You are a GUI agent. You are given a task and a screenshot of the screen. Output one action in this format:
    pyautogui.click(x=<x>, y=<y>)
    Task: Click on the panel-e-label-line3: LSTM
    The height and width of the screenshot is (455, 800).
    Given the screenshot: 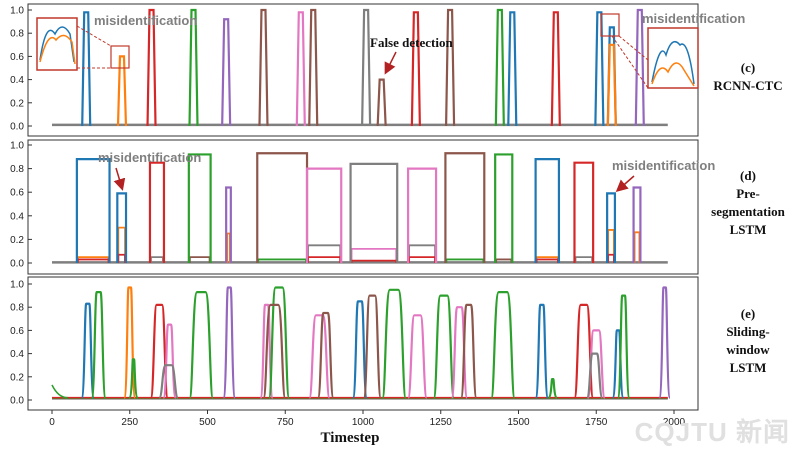 What is the action you would take?
    pyautogui.click(x=748, y=367)
    